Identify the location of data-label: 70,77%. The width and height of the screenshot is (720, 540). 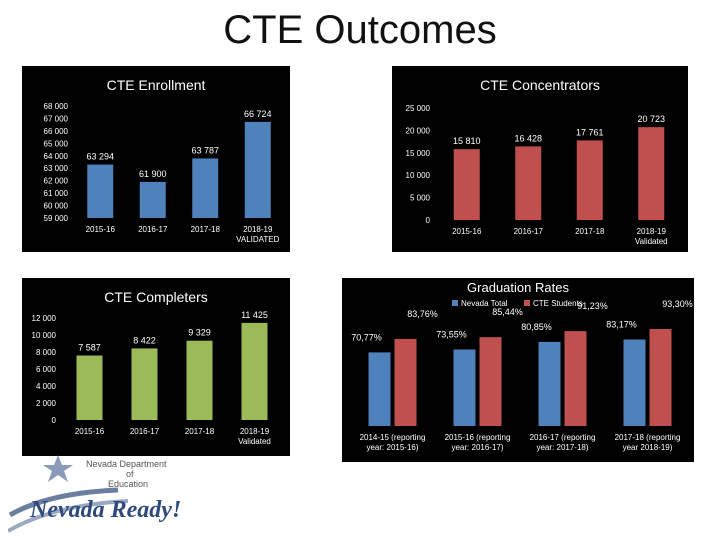
(366, 337).